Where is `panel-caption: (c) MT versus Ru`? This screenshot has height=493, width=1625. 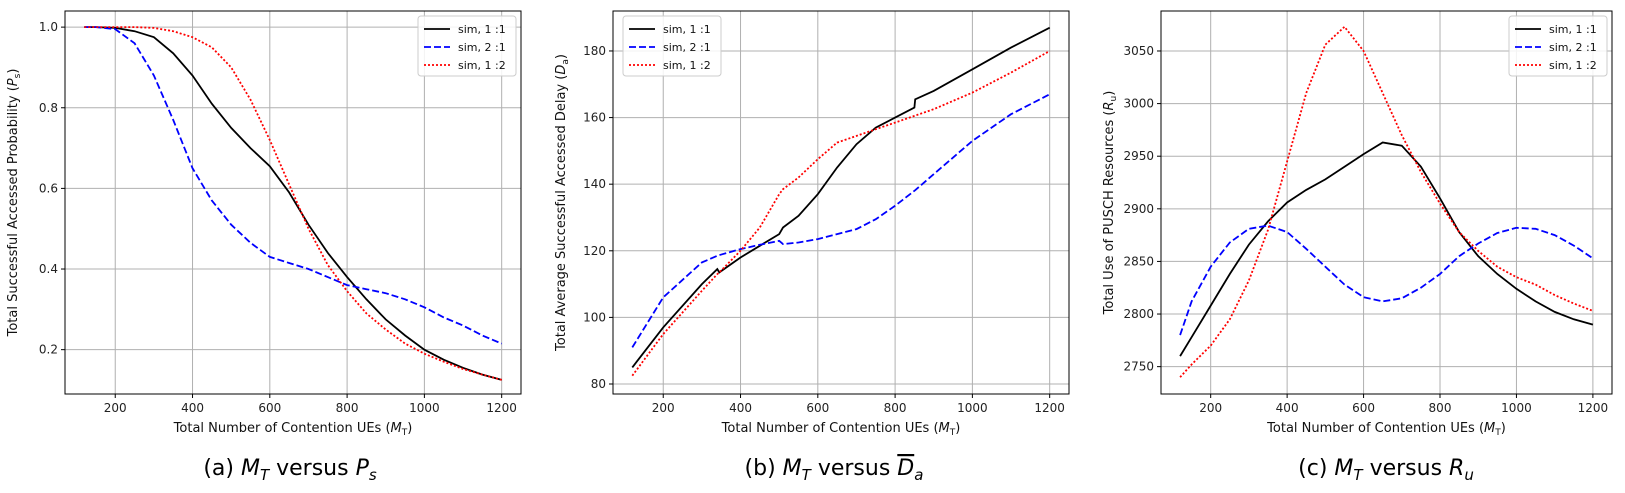
panel-caption: (c) MT versus Ru is located at coordinates (1386, 470).